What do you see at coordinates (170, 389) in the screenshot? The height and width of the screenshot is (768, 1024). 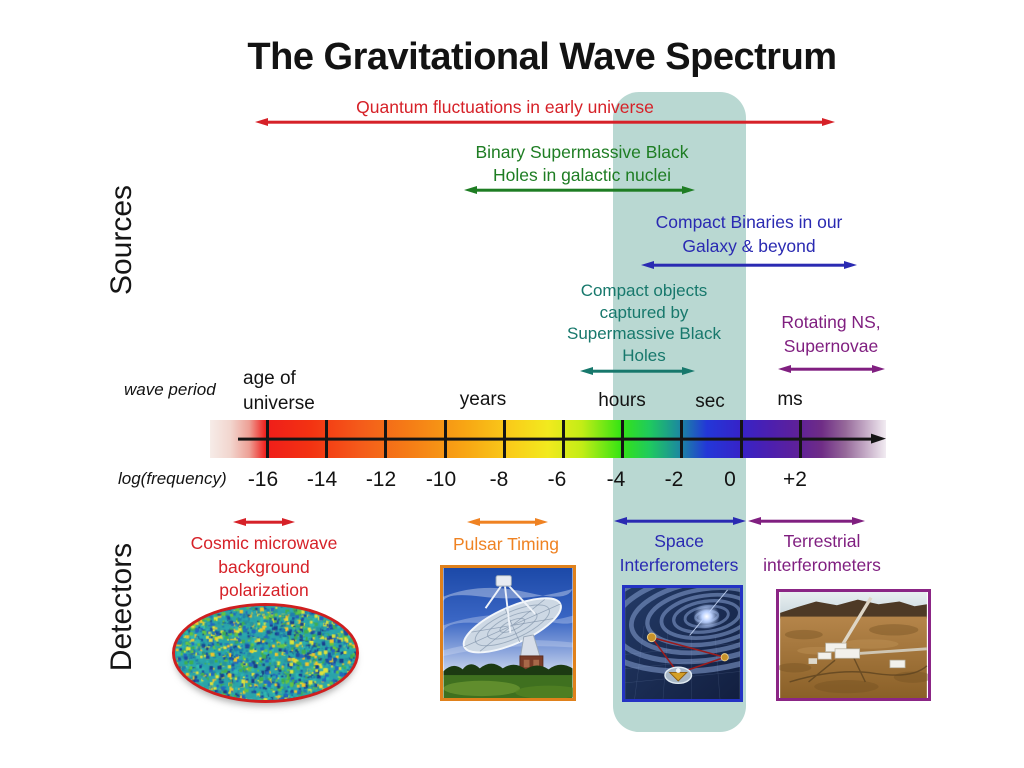 I see `wave-period-axis-label: wave period` at bounding box center [170, 389].